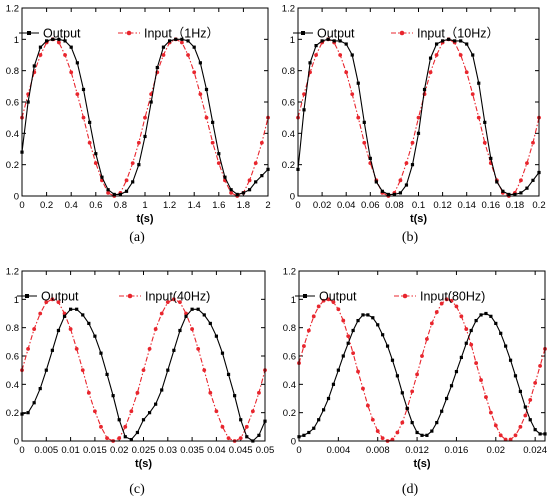 The image size is (550, 500). What do you see at coordinates (12, 134) in the screenshot?
I see `y-tick-label: 0.4` at bounding box center [12, 134].